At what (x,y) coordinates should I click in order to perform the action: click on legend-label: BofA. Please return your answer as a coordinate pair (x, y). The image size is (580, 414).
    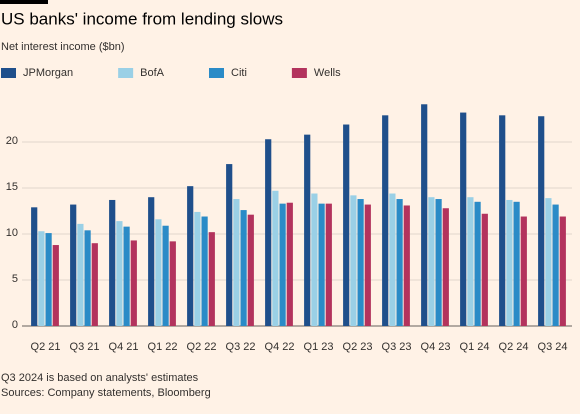
    Looking at the image, I should click on (152, 73).